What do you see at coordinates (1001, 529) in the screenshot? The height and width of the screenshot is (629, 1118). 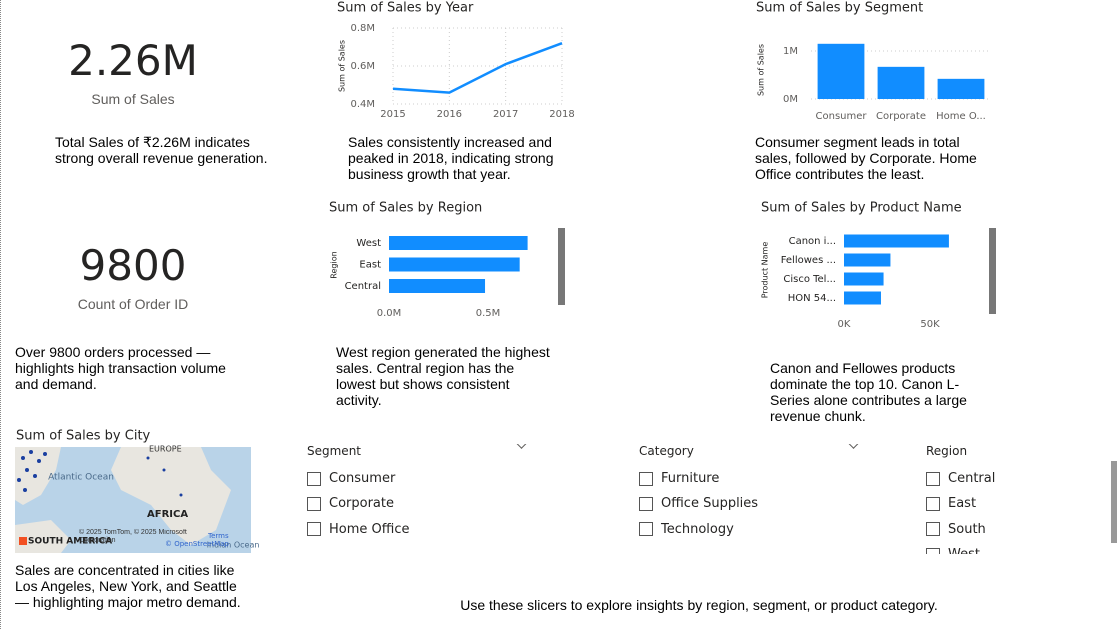 I see `slicer-item: South` at bounding box center [1001, 529].